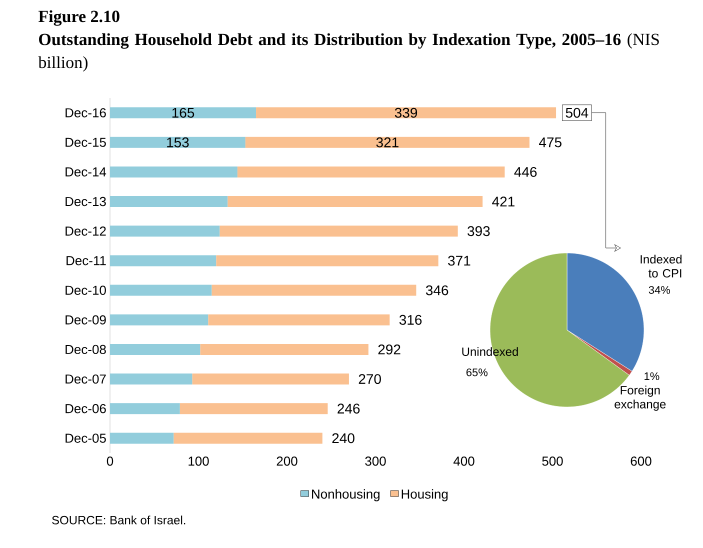 Image resolution: width=703 pixels, height=548 pixels. I want to click on total-label: 504, so click(577, 113).